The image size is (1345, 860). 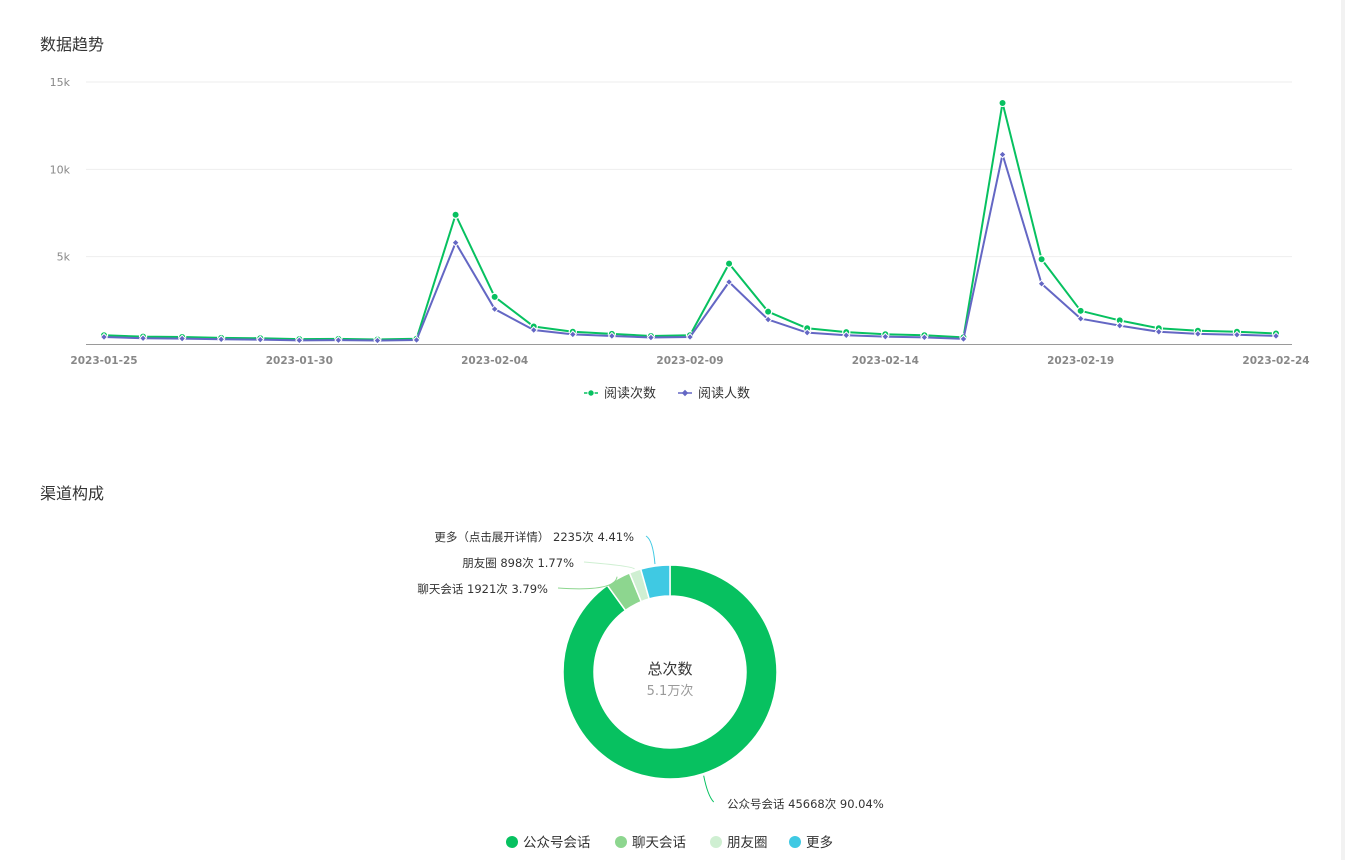 What do you see at coordinates (103, 361) in the screenshot?
I see `x-tick-label: 2023-01-25` at bounding box center [103, 361].